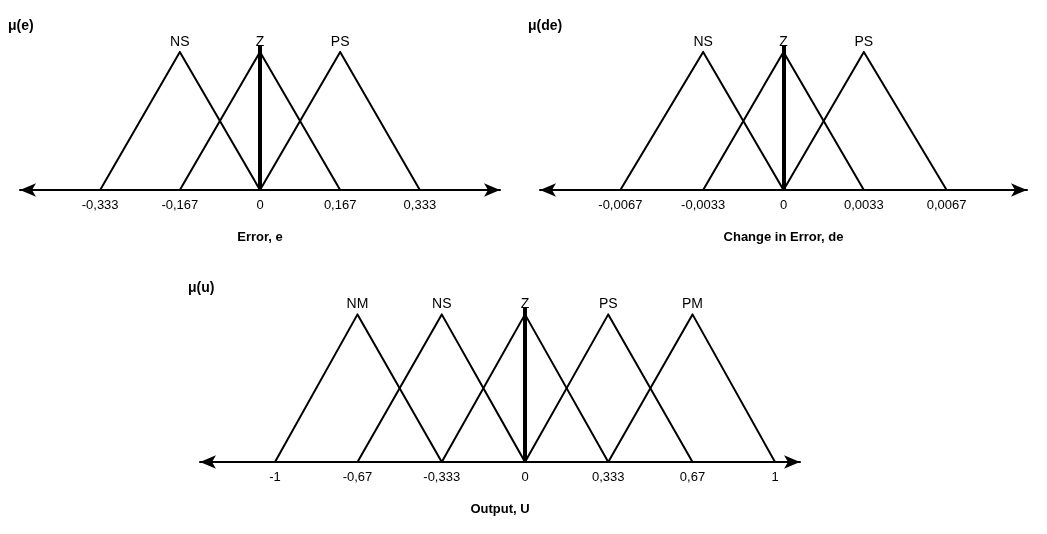 This screenshot has height=534, width=1047. Describe the element at coordinates (692, 303) in the screenshot. I see `series-label: PM` at that location.